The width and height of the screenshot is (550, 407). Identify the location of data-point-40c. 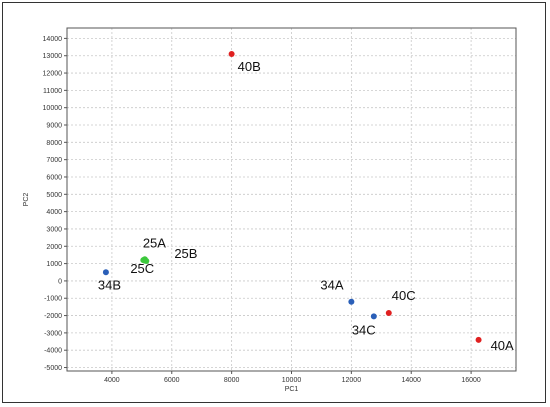
(388, 312).